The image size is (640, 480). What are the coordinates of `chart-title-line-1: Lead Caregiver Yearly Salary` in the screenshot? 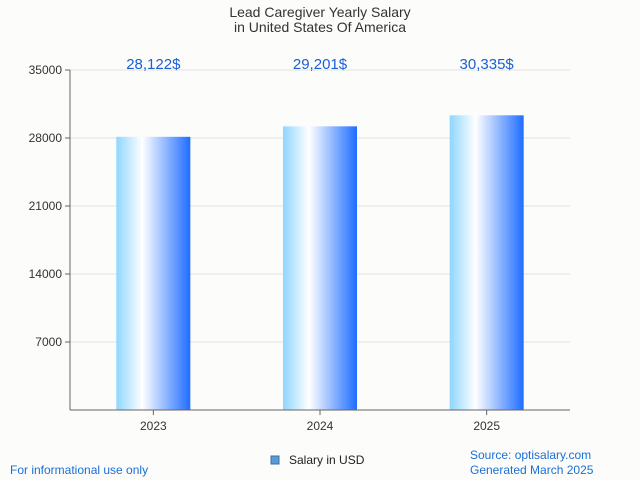 It's located at (319, 12).